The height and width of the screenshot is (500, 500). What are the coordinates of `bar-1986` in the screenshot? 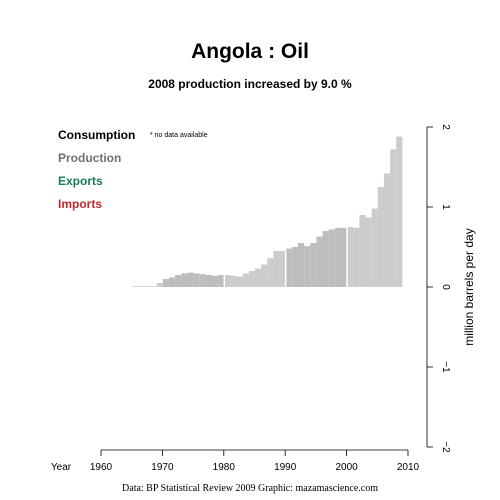 It's located at (264, 275).